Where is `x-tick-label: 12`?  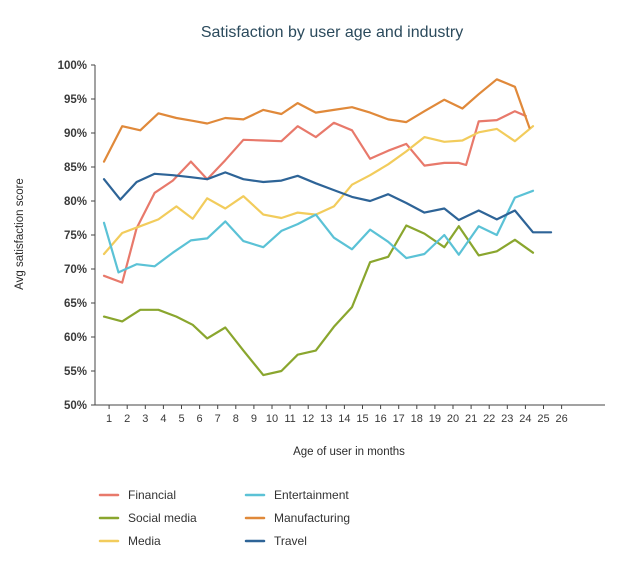
x-tick-label: 12 is located at coordinates (308, 419).